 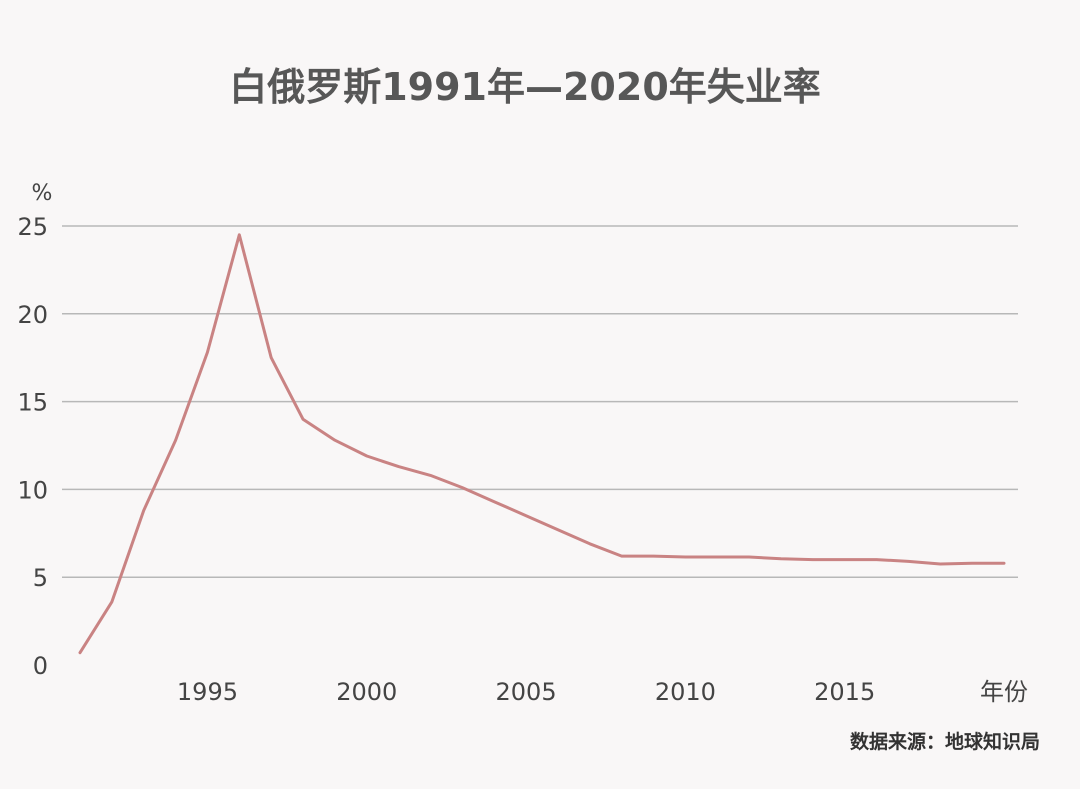 I want to click on y-tick-label-20: 20, so click(x=32, y=315).